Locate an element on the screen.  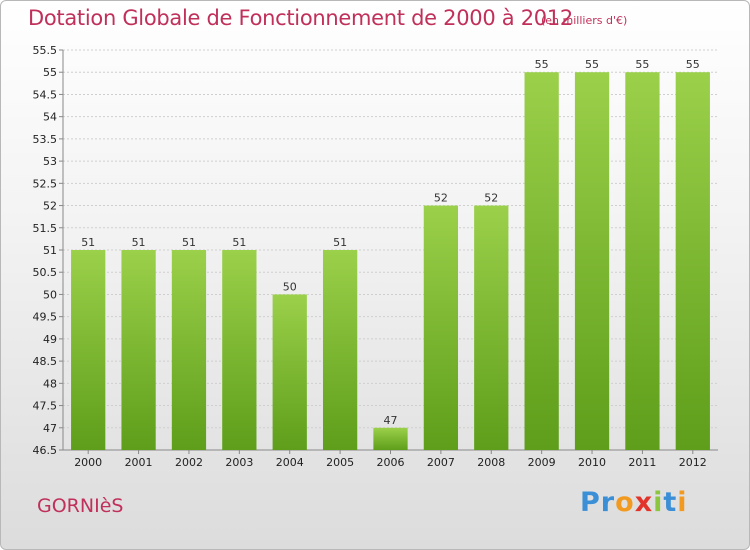
proxiti-logo: Proxiti is located at coordinates (634, 502).